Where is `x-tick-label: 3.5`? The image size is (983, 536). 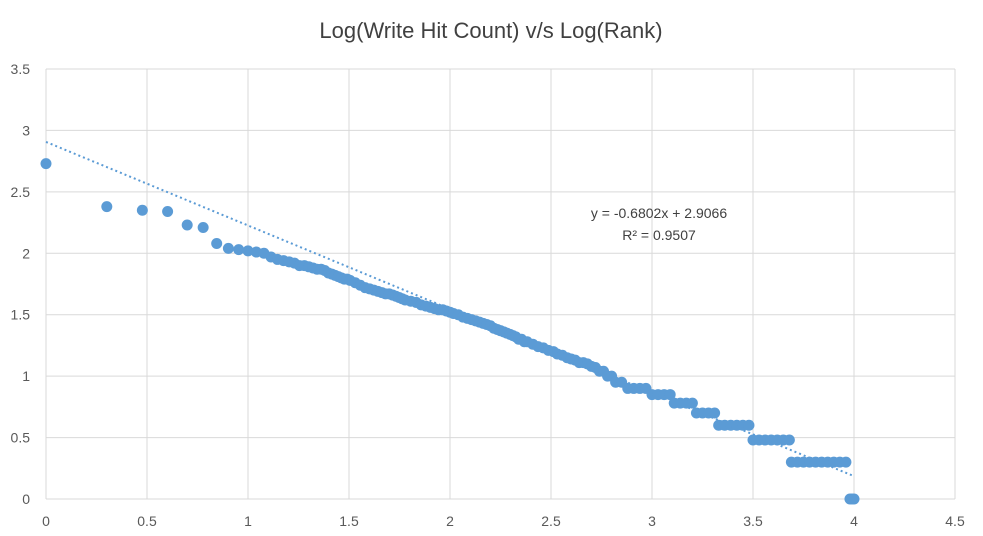 x-tick-label: 3.5 is located at coordinates (753, 521).